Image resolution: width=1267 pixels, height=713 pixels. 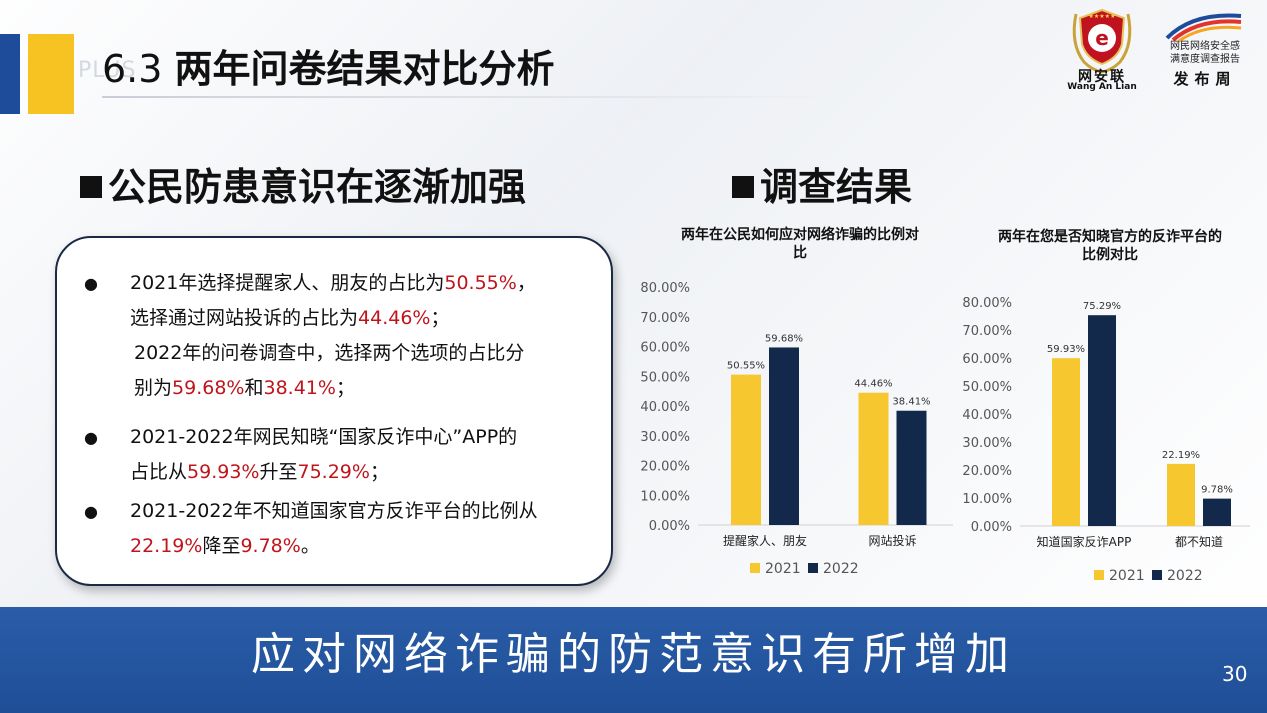 I want to click on highlight-value: 59.93%, so click(x=223, y=472).